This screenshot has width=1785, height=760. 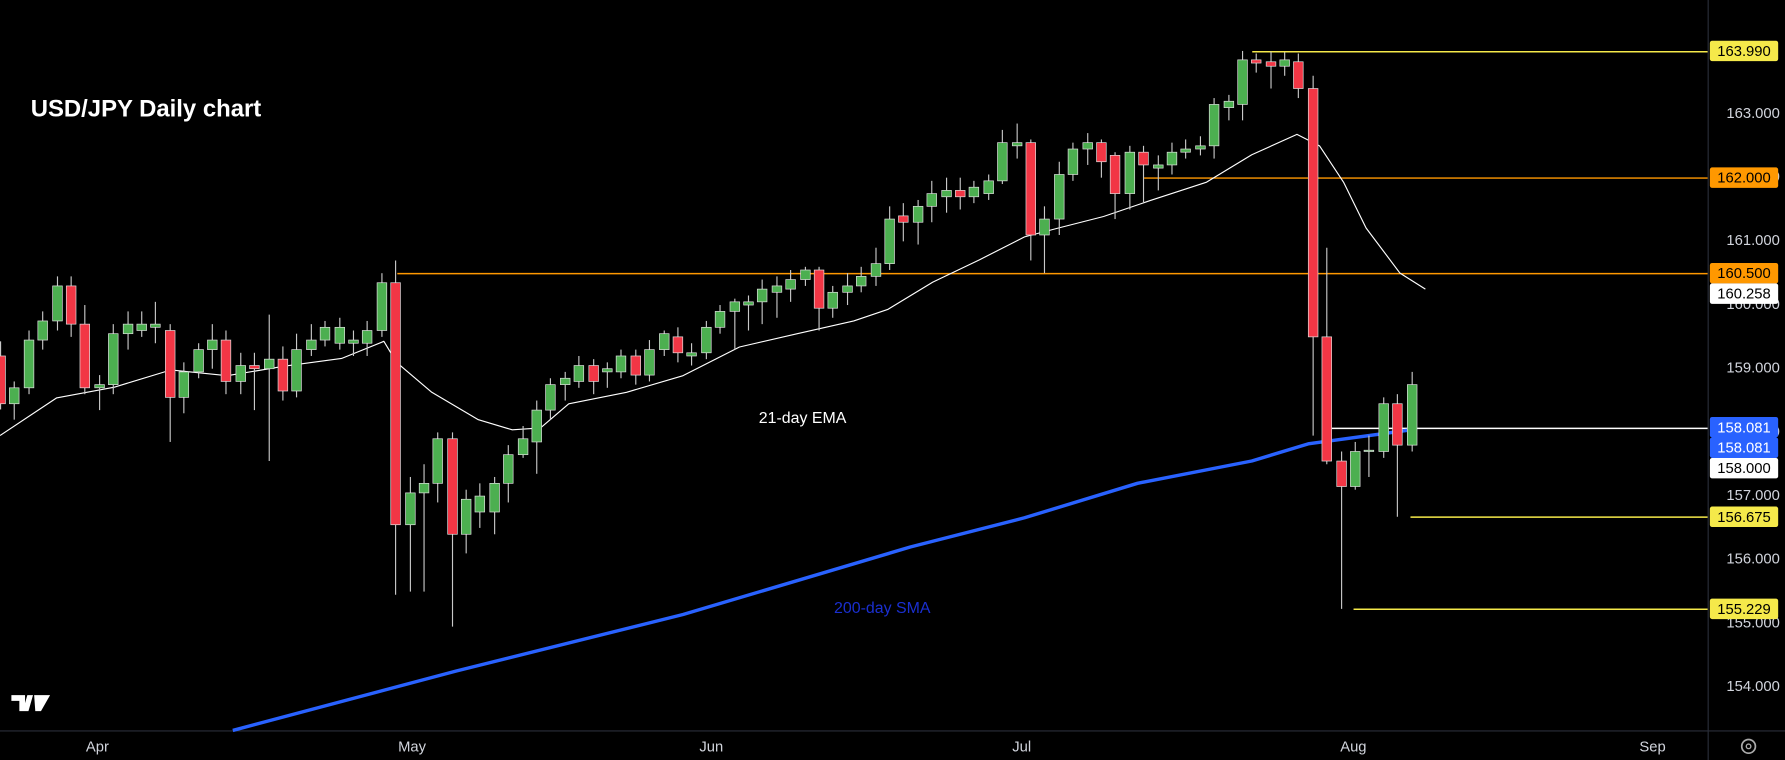 I want to click on settings-icon, so click(x=1748, y=746).